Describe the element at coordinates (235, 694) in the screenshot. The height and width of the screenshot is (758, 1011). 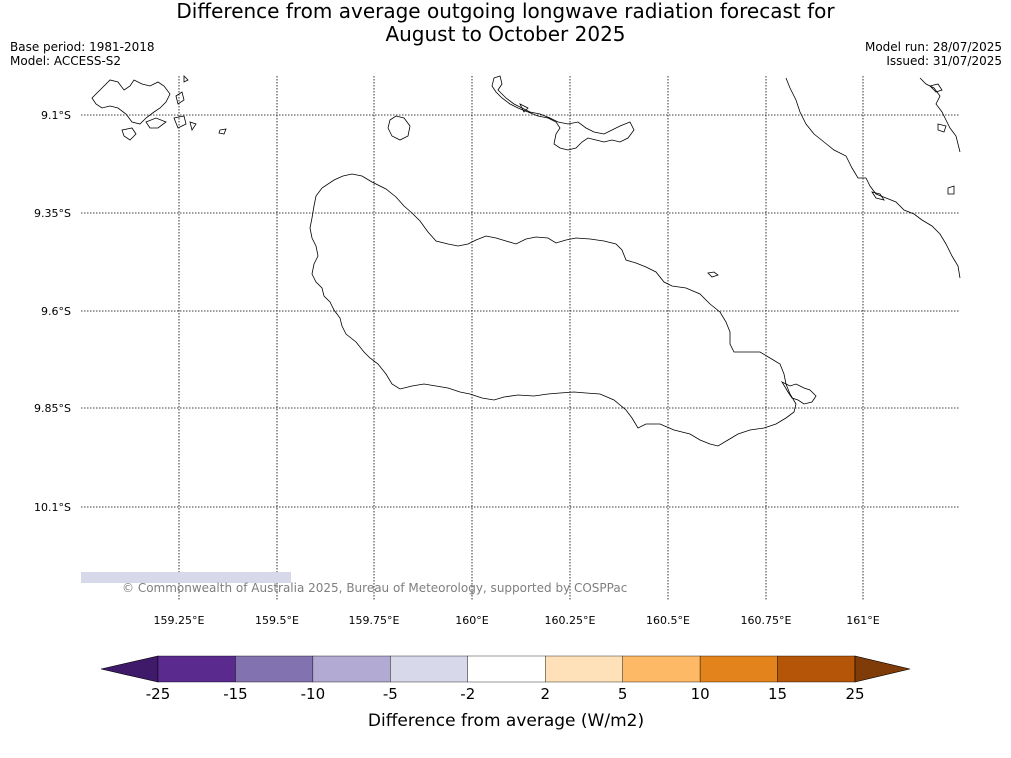
I see `colorbar-tick-label: -15` at that location.